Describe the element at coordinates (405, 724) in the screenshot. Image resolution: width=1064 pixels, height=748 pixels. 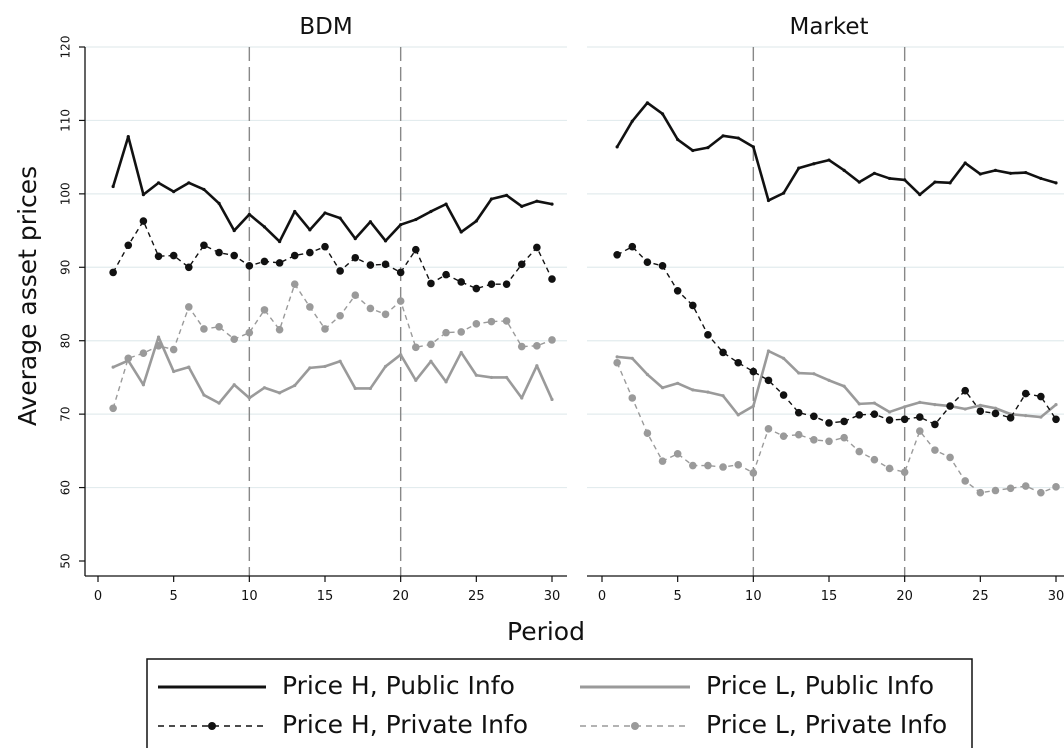
I see `legend-label-h-priv: Price H, Private Info` at that location.